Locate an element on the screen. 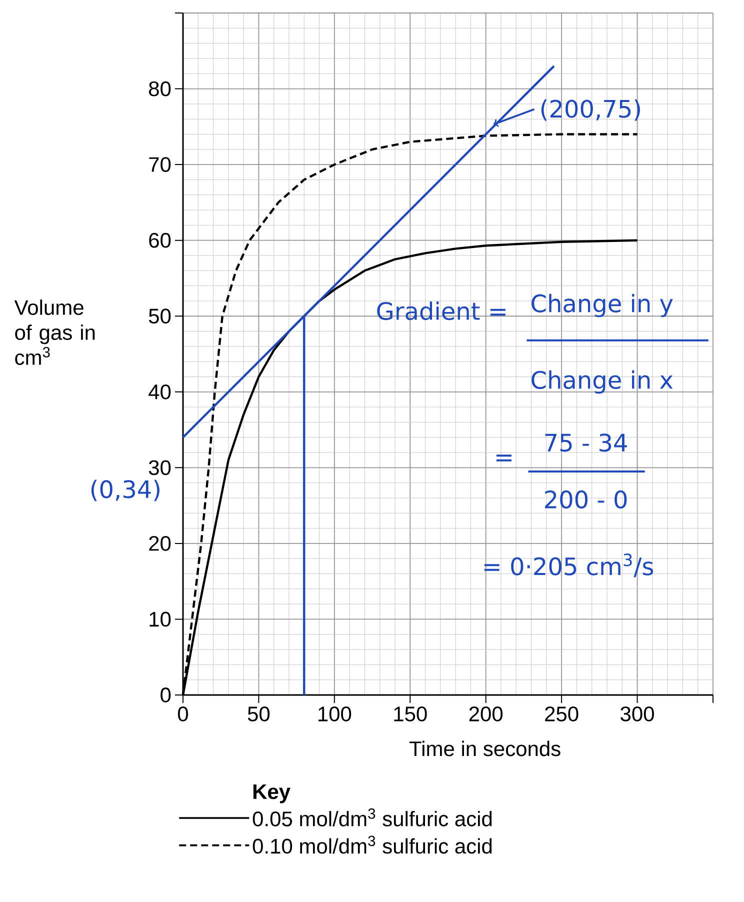 The height and width of the screenshot is (902, 744). x-tick-label: 50 is located at coordinates (259, 714).